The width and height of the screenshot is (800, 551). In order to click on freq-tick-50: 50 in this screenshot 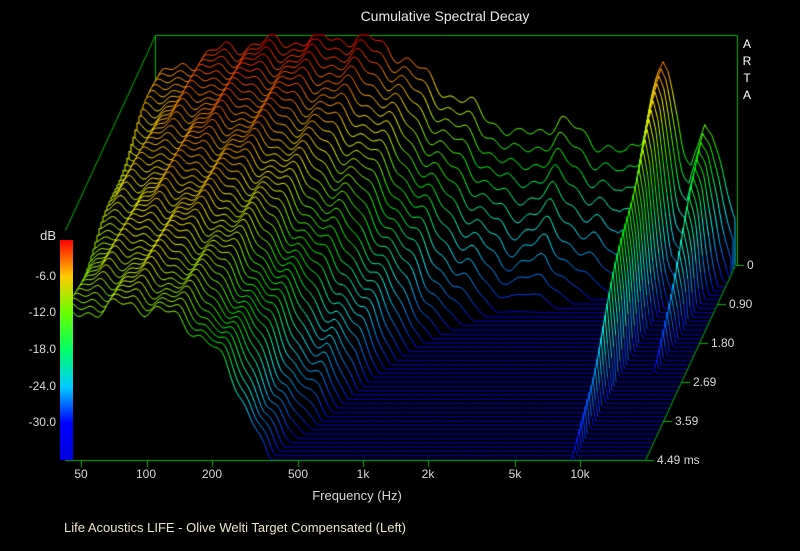, I will do `click(81, 474)`.